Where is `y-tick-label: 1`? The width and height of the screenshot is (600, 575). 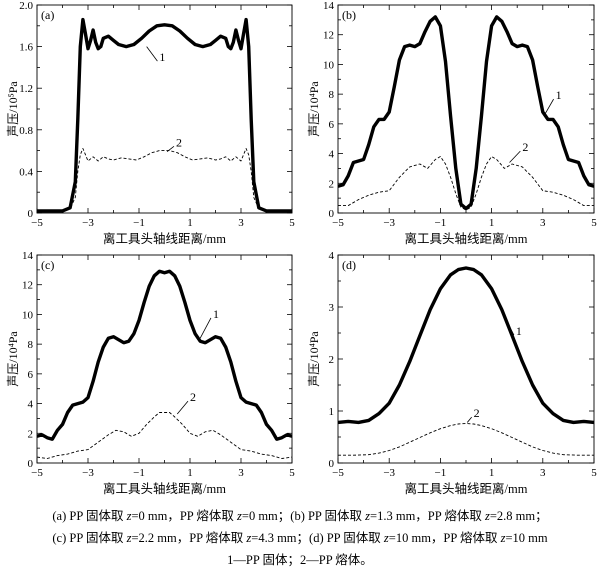
y-tick-label: 1 is located at coordinates (332, 412).